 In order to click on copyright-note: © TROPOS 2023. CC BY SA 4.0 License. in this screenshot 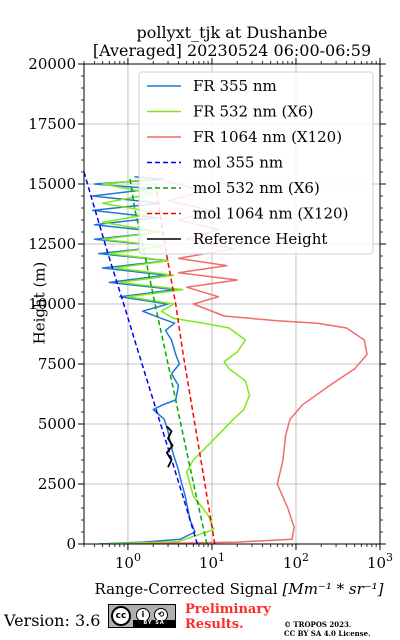, I will do `click(327, 629)`.